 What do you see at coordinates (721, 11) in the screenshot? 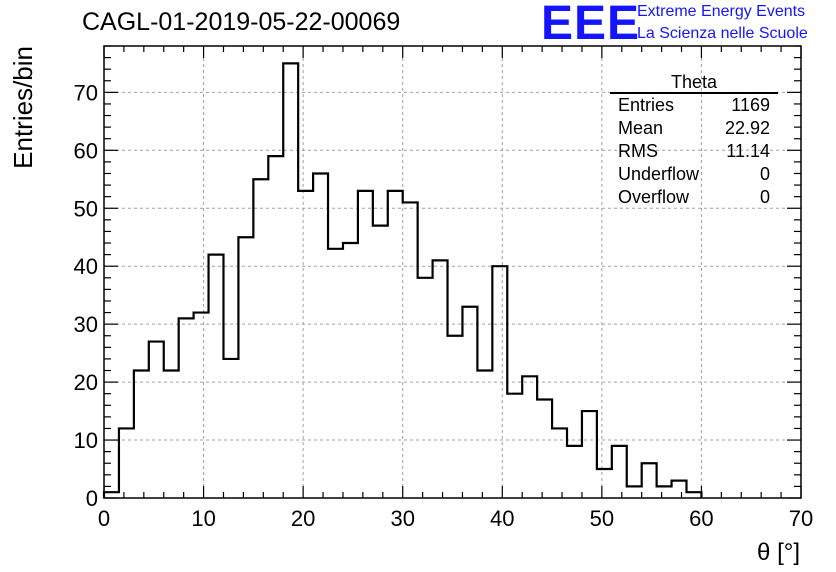
I see `logo-text-line1: Extreme Energy Events` at bounding box center [721, 11].